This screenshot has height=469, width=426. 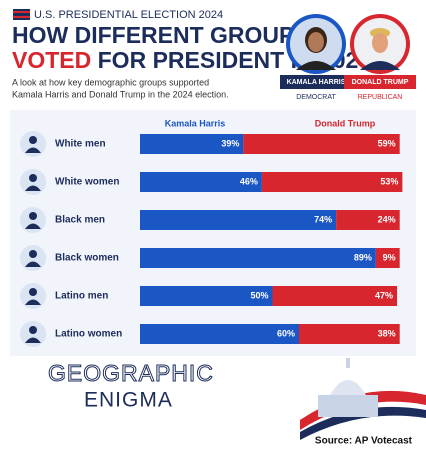 I want to click on value-label: 53%, so click(x=389, y=181).